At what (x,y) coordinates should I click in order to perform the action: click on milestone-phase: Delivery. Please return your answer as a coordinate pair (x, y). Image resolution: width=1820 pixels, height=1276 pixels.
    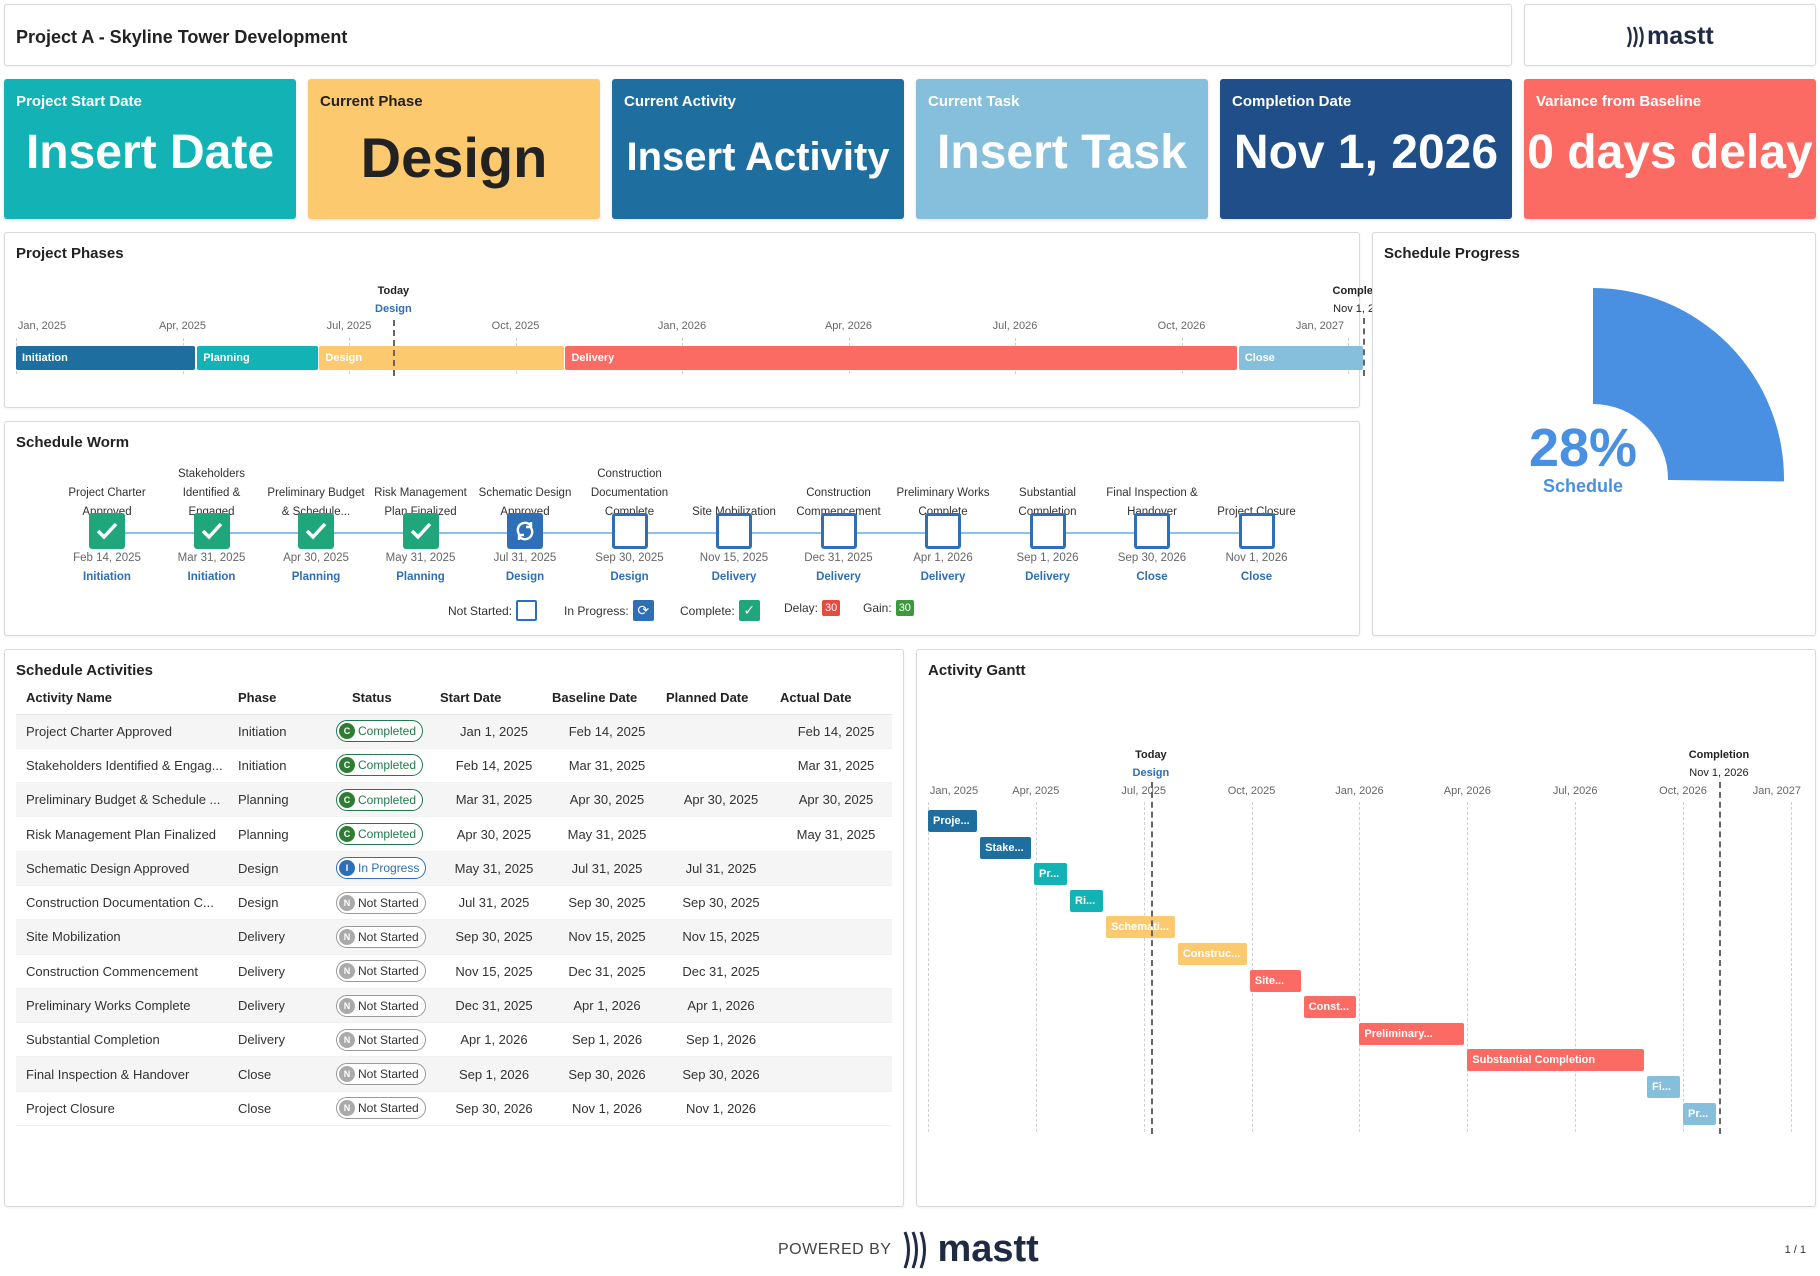
    Looking at the image, I should click on (943, 577).